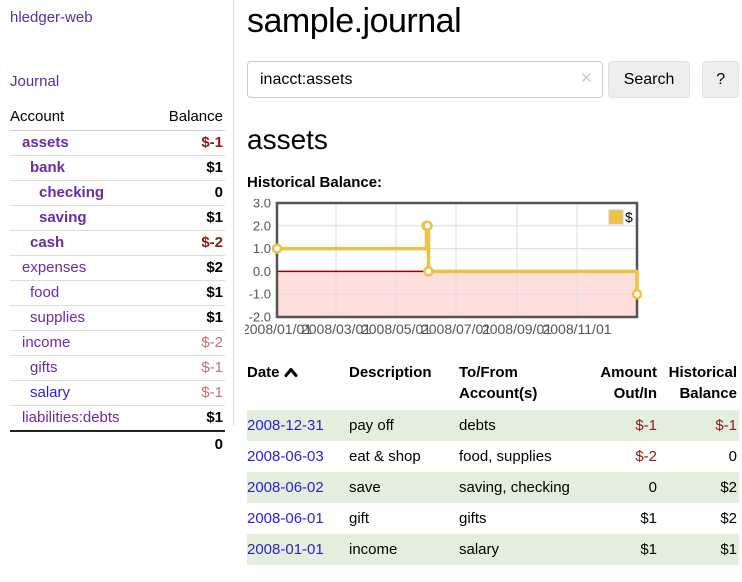  What do you see at coordinates (45, 292) in the screenshot?
I see `account-link-food: food` at bounding box center [45, 292].